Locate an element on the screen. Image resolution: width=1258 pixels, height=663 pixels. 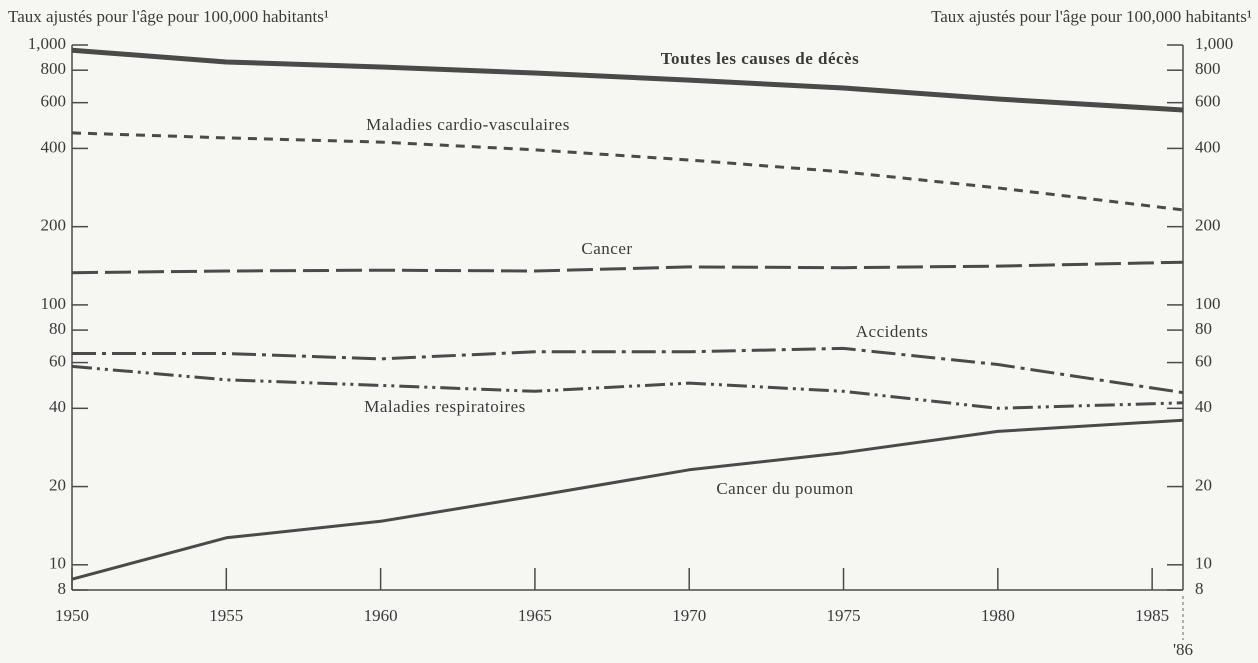
y2-tick-label: 100 is located at coordinates (1208, 303).